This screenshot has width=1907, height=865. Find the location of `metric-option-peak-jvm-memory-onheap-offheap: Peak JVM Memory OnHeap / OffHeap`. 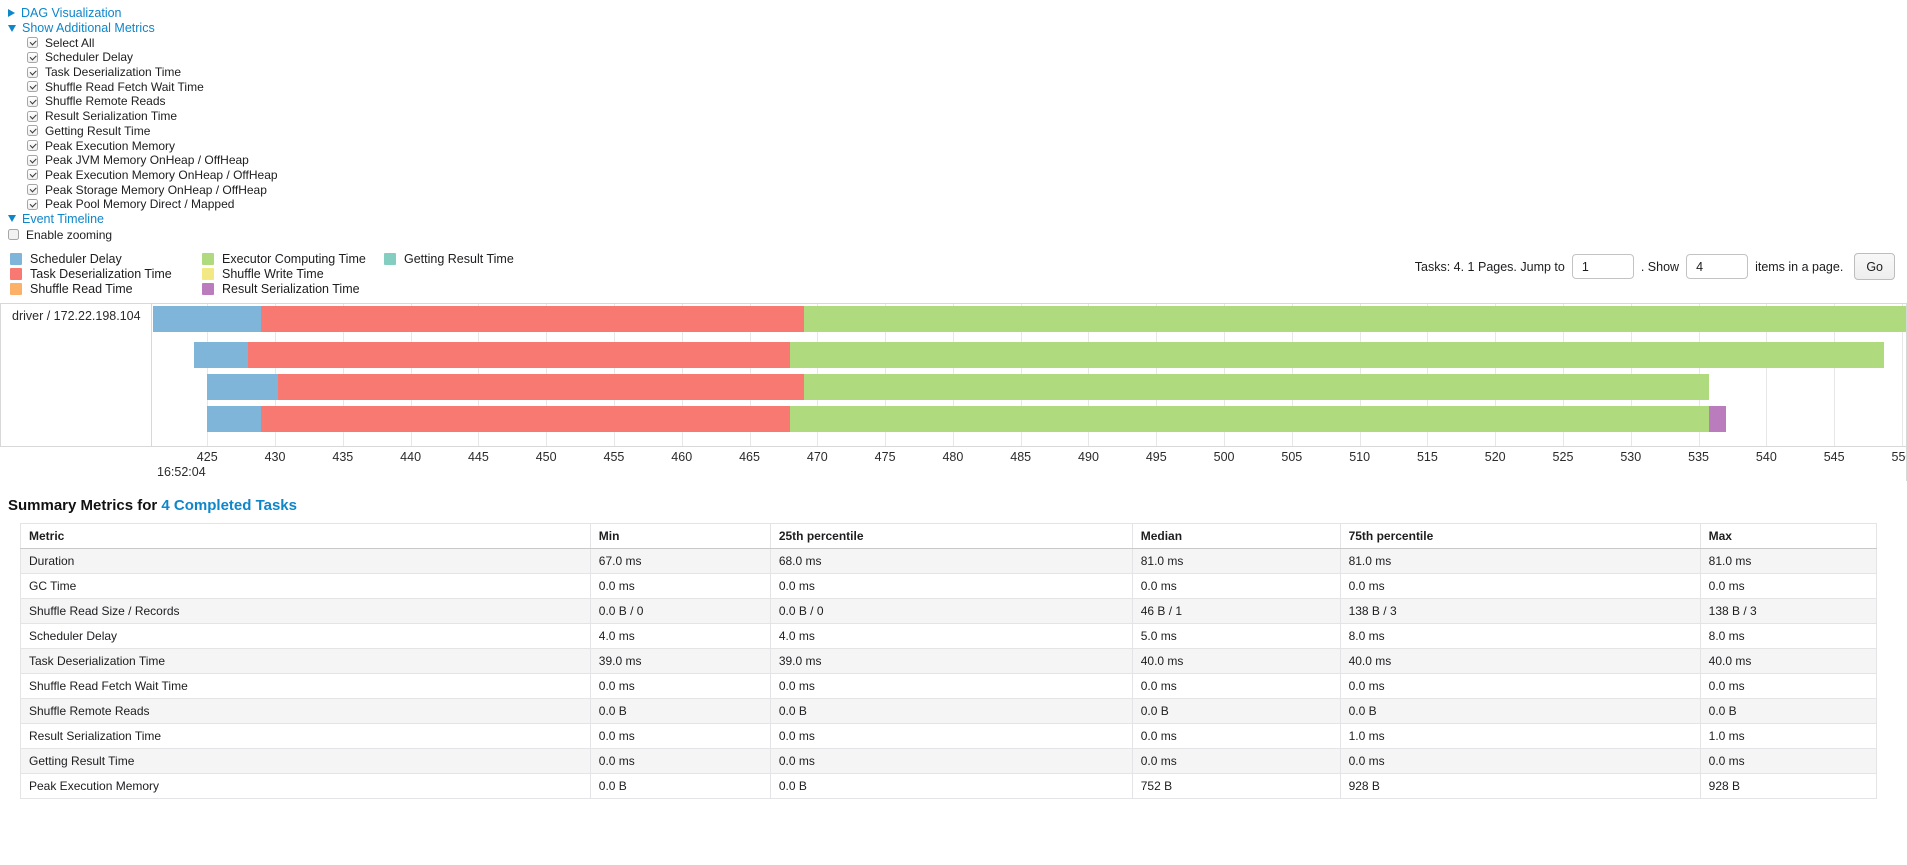

metric-option-peak-jvm-memory-onheap-offheap: Peak JVM Memory OnHeap / OffHeap is located at coordinates (967, 160).